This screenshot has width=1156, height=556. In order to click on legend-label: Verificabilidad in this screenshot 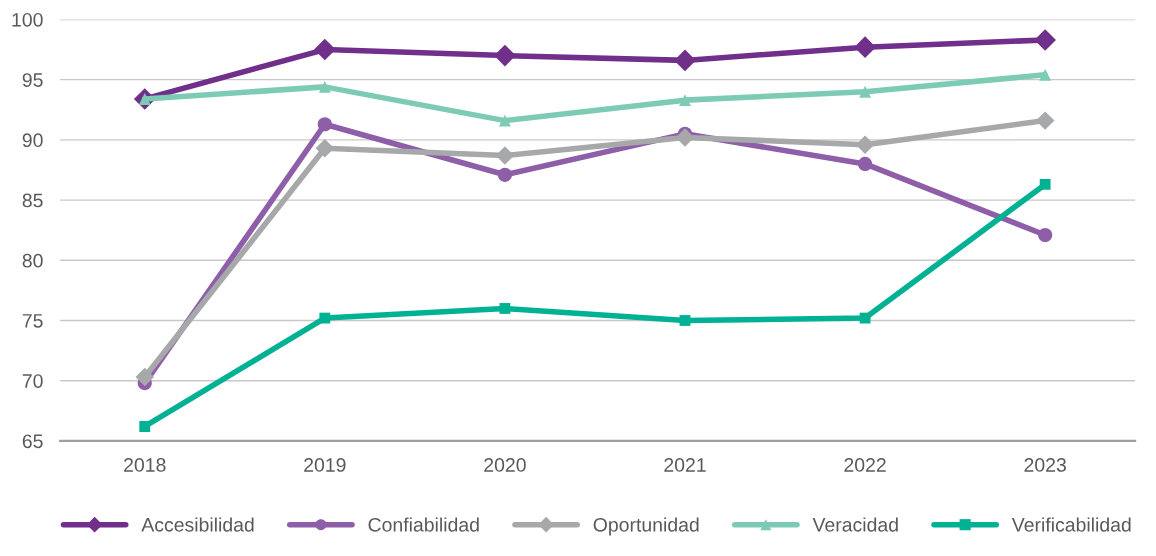, I will do `click(1071, 524)`.